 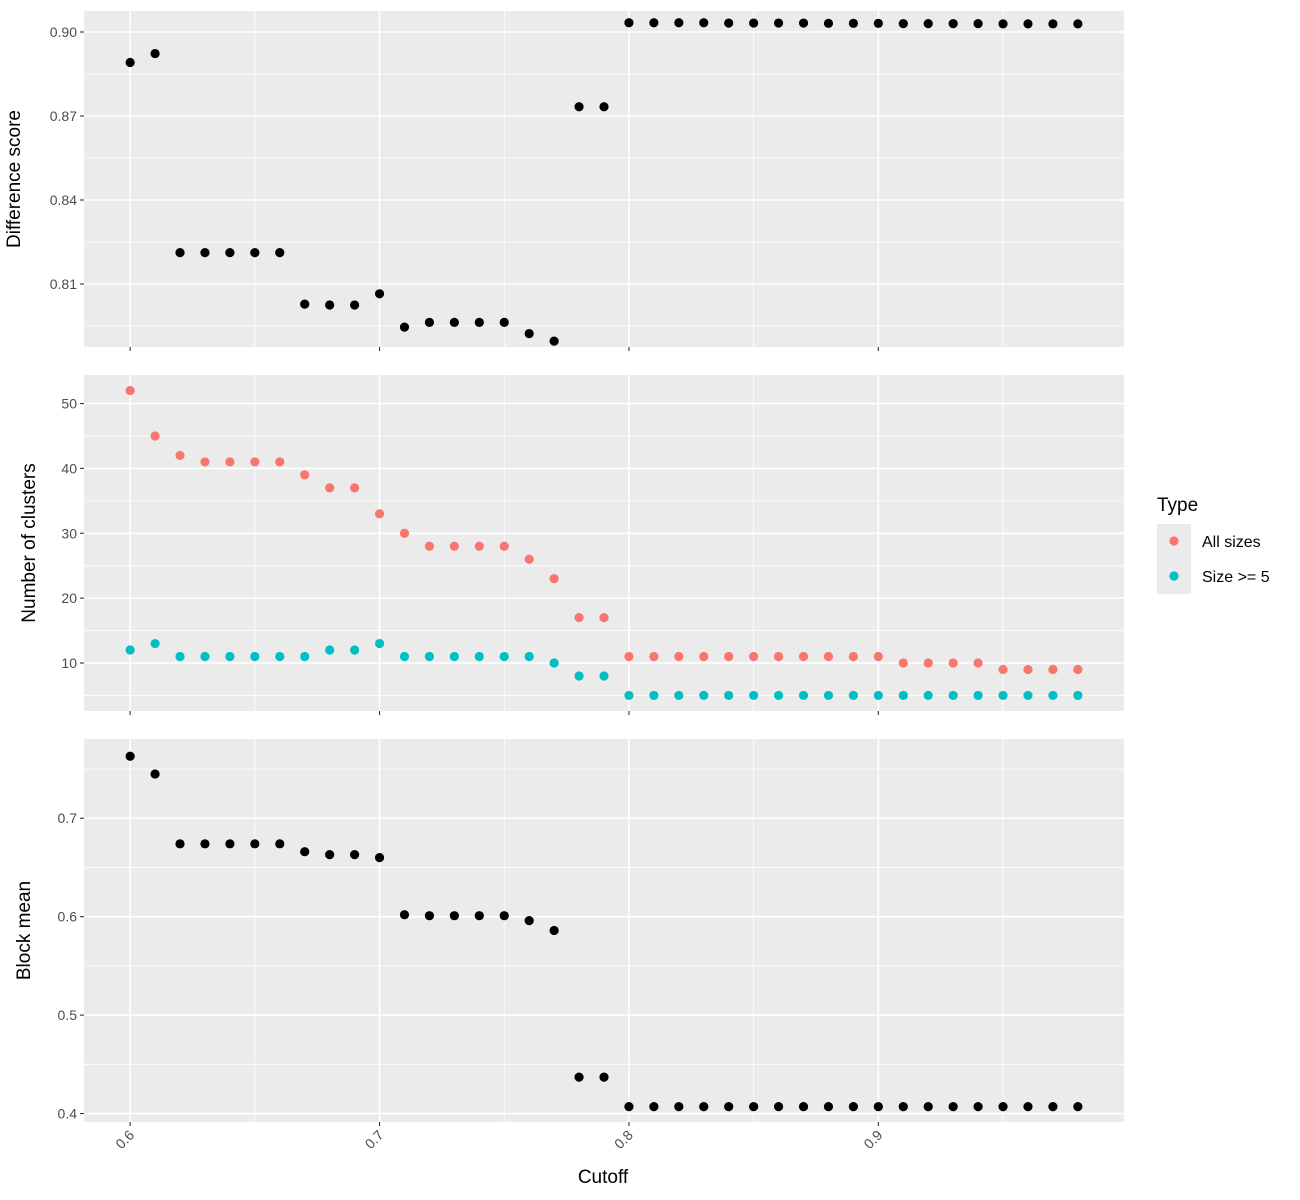 What do you see at coordinates (69, 404) in the screenshot?
I see `y-tick-label: 50` at bounding box center [69, 404].